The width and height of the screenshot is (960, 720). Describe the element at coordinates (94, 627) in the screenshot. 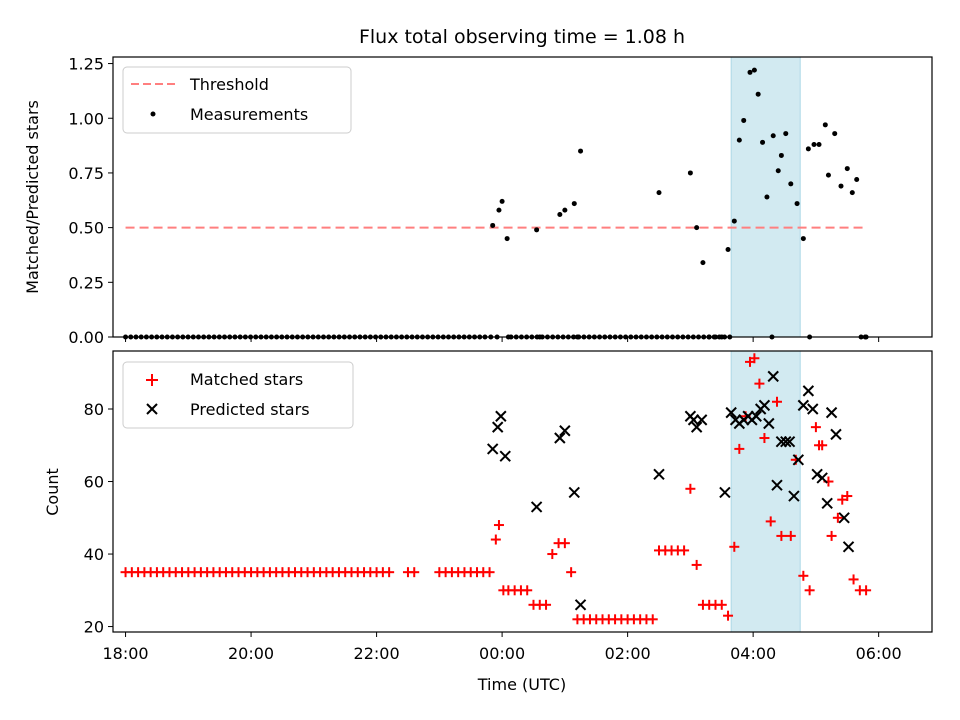

I see `bottom-ytick-label: 20` at that location.